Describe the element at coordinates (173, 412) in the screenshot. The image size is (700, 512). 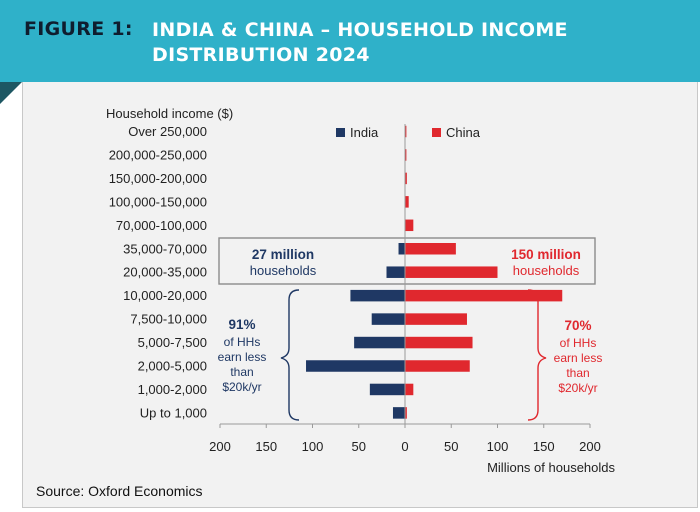
I see `category-label: Up to 1,000` at that location.